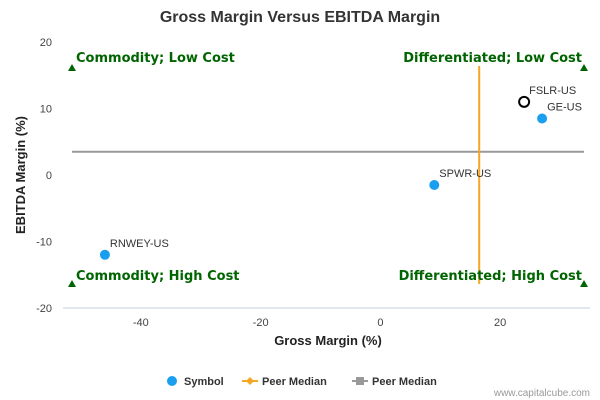 The image size is (600, 400). What do you see at coordinates (500, 323) in the screenshot?
I see `x-tick-label: 20` at bounding box center [500, 323].